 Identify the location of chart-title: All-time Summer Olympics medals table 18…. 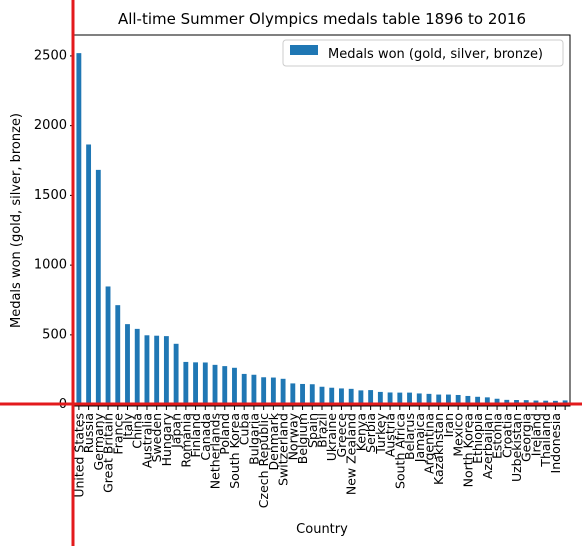
(322, 19).